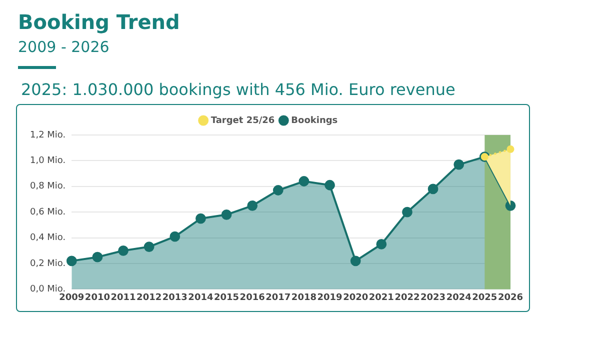 This screenshot has height=344, width=613. What do you see at coordinates (227, 297) in the screenshot?
I see `x-tick-label: 2015` at bounding box center [227, 297].